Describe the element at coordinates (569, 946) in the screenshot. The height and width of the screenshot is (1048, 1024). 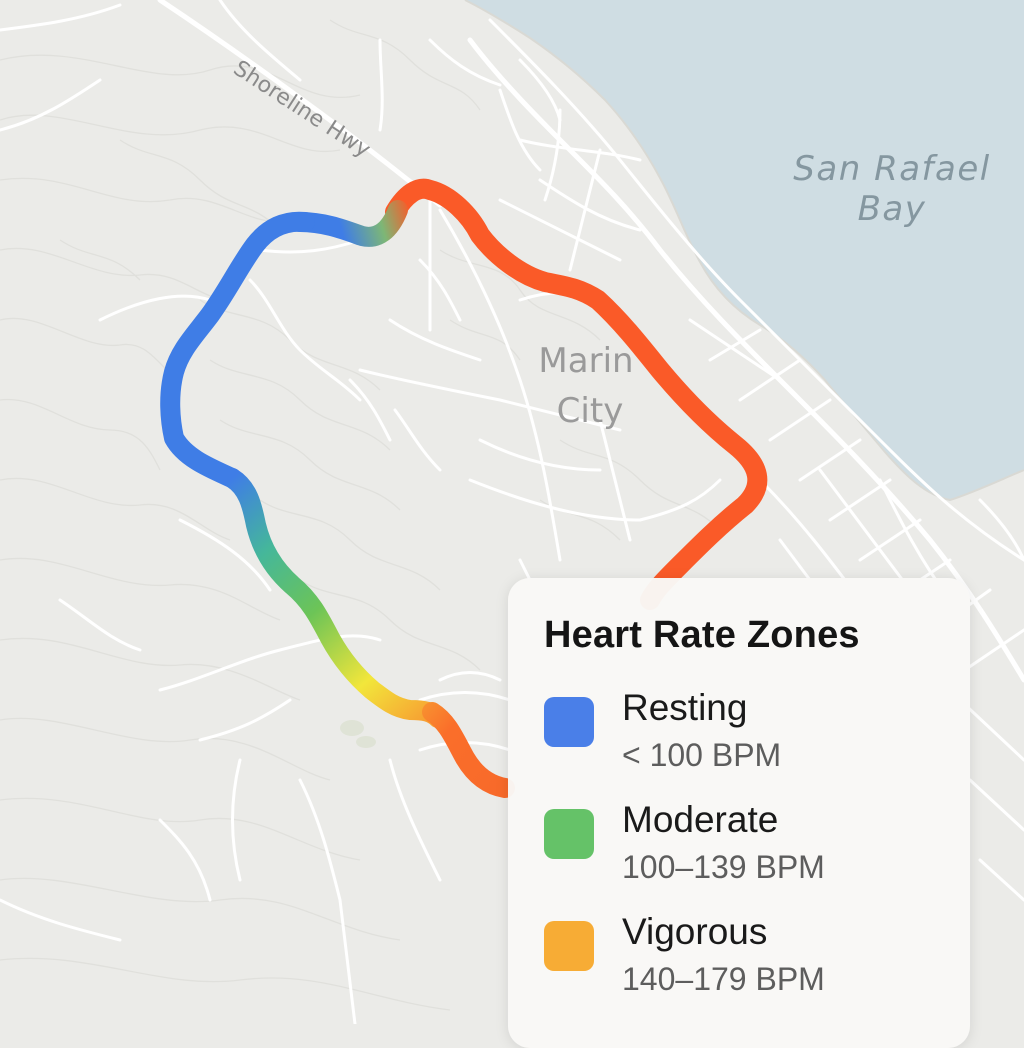
I see `swatch-vigorous` at that location.